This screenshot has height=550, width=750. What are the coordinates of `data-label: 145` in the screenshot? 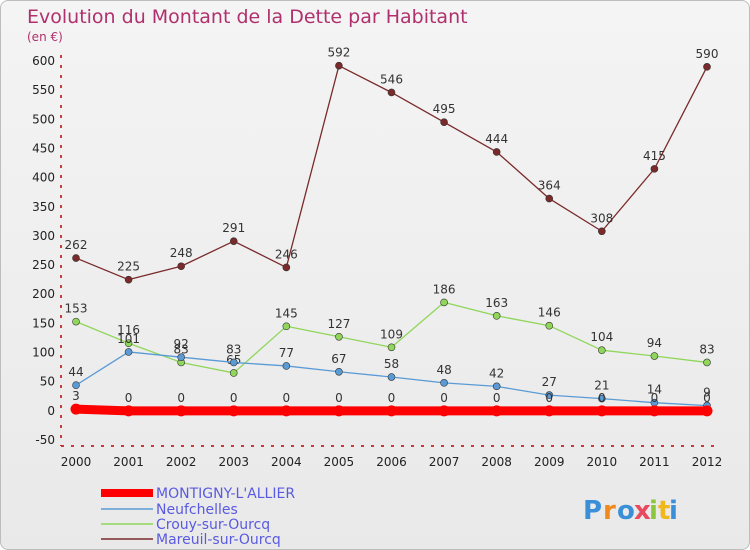 It's located at (286, 313).